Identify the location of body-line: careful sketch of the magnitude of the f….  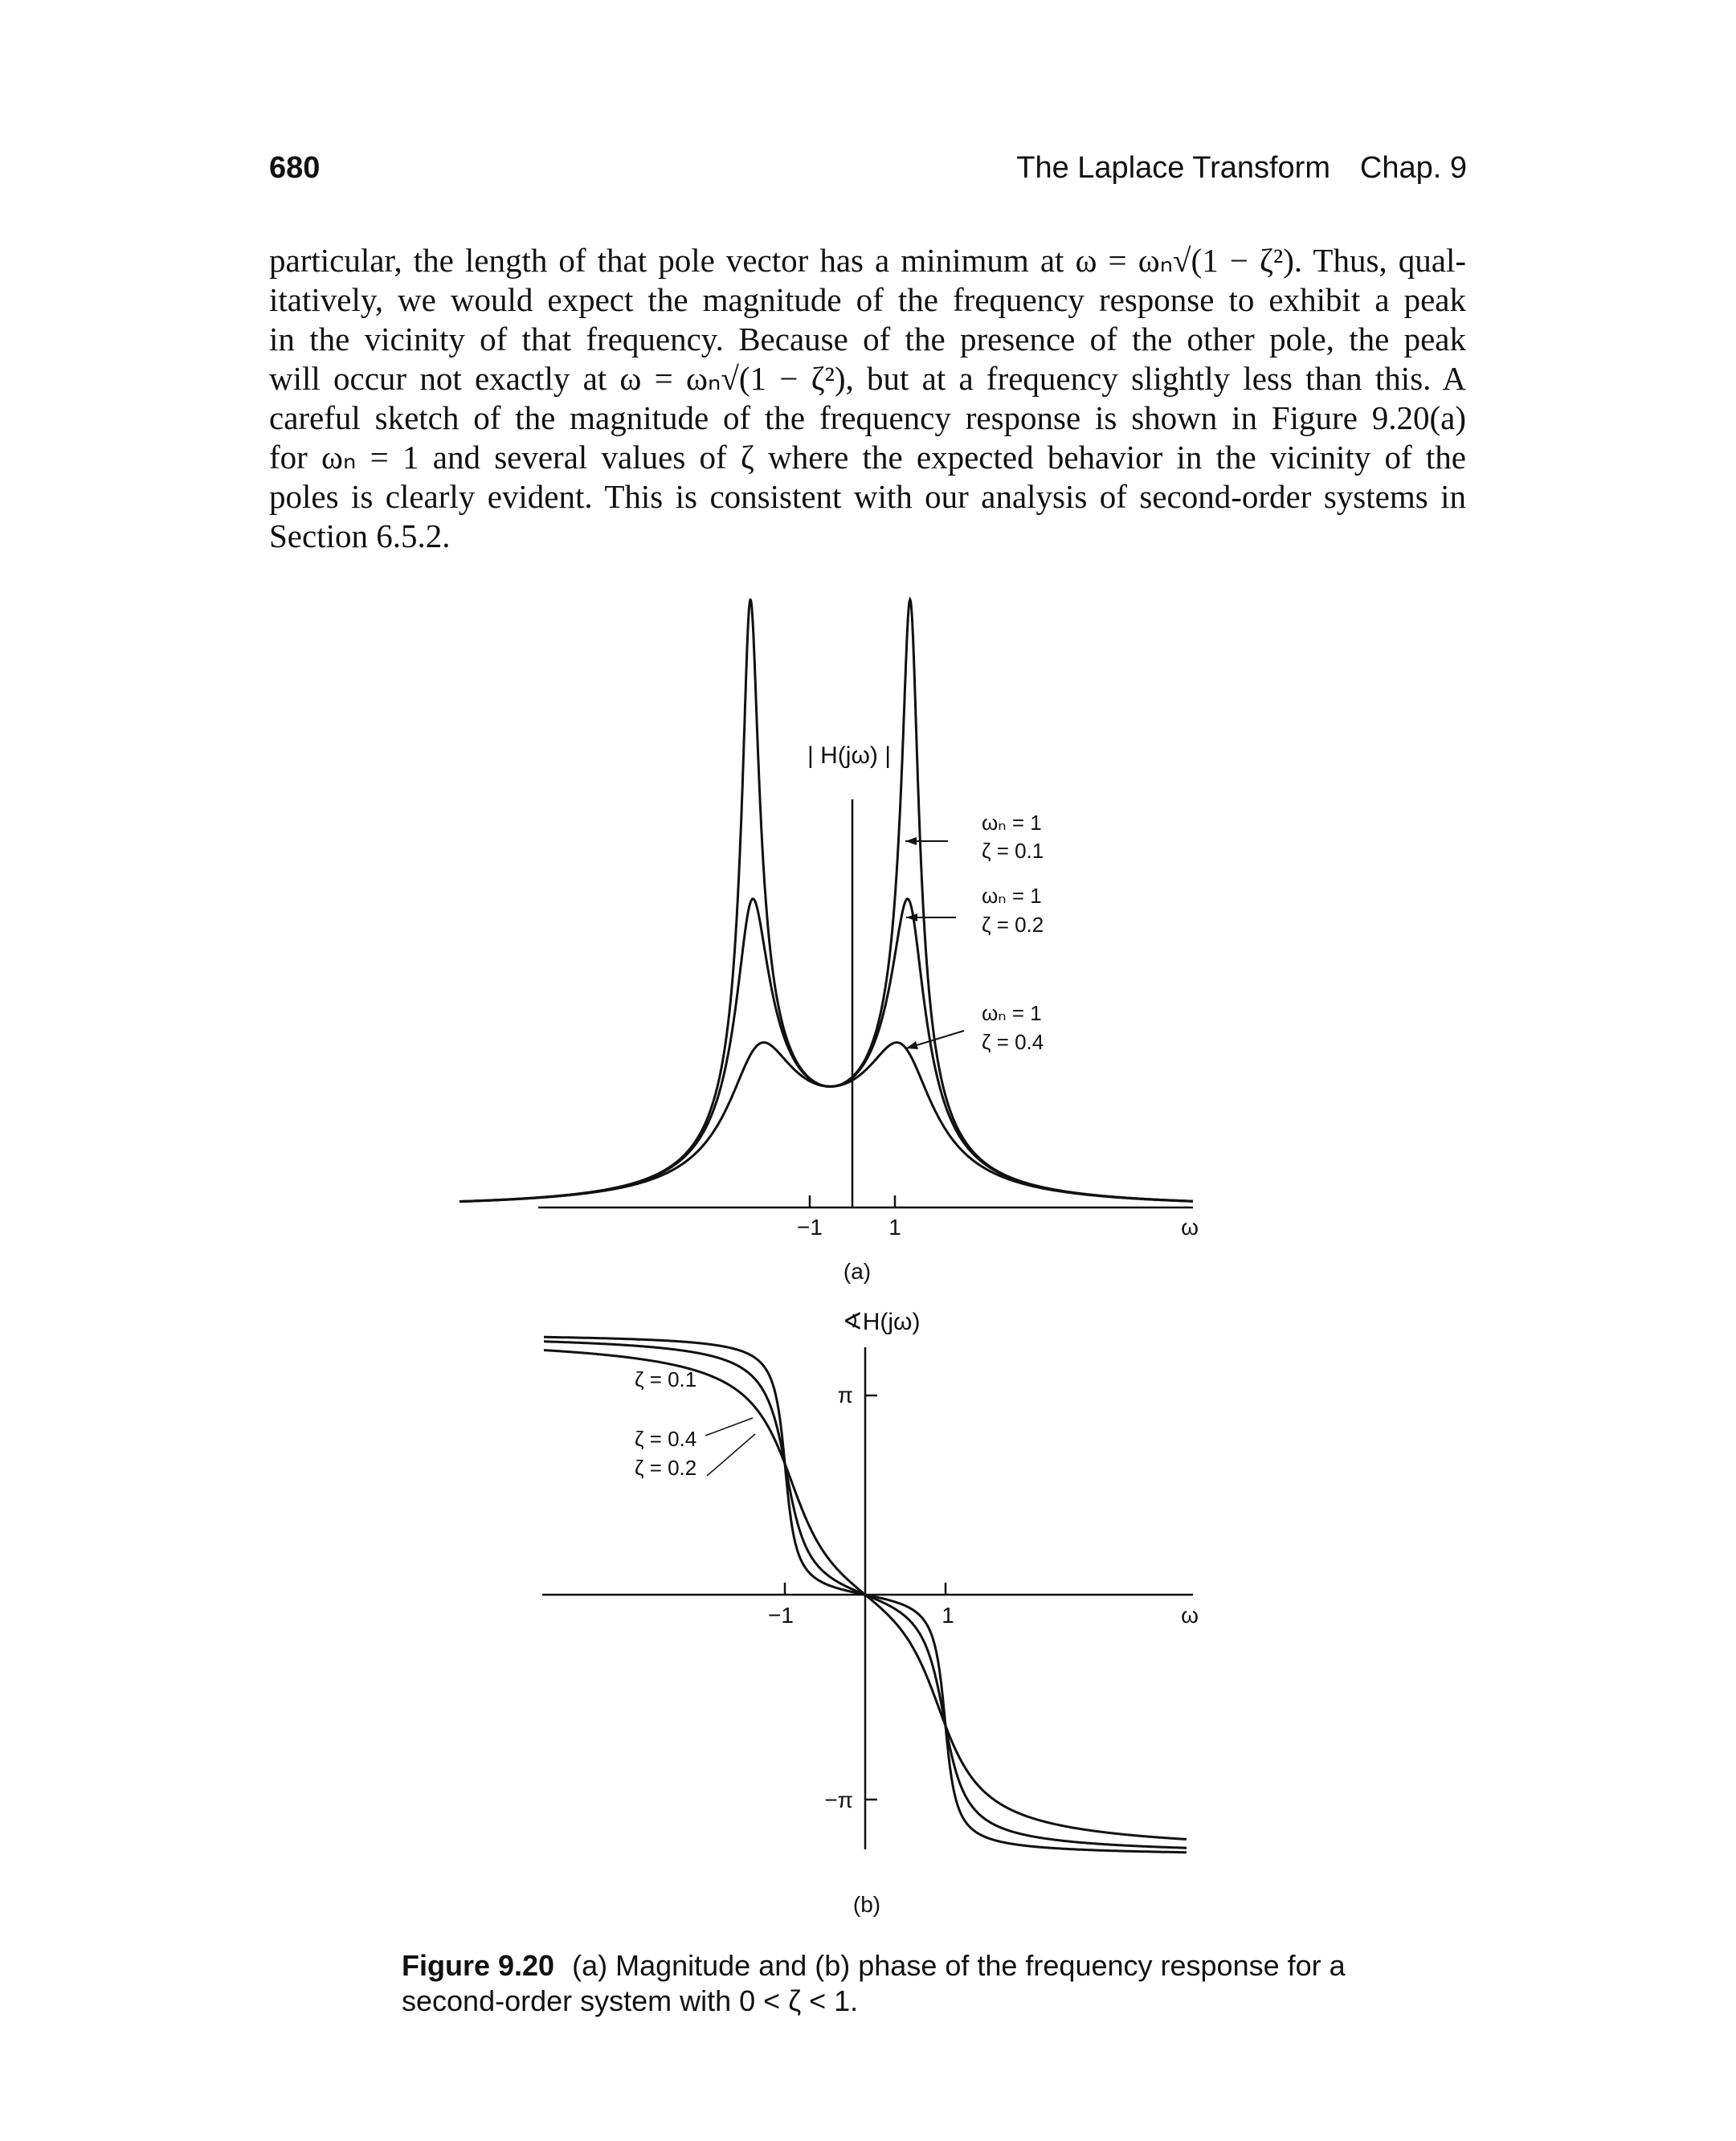
(867, 417).